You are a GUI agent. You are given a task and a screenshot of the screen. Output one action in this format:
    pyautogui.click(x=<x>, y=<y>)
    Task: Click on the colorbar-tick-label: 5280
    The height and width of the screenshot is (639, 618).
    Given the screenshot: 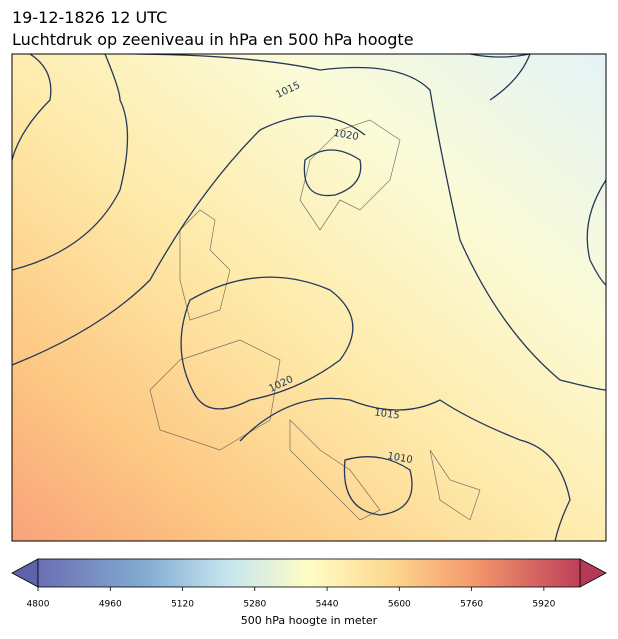 What is the action you would take?
    pyautogui.click(x=254, y=605)
    